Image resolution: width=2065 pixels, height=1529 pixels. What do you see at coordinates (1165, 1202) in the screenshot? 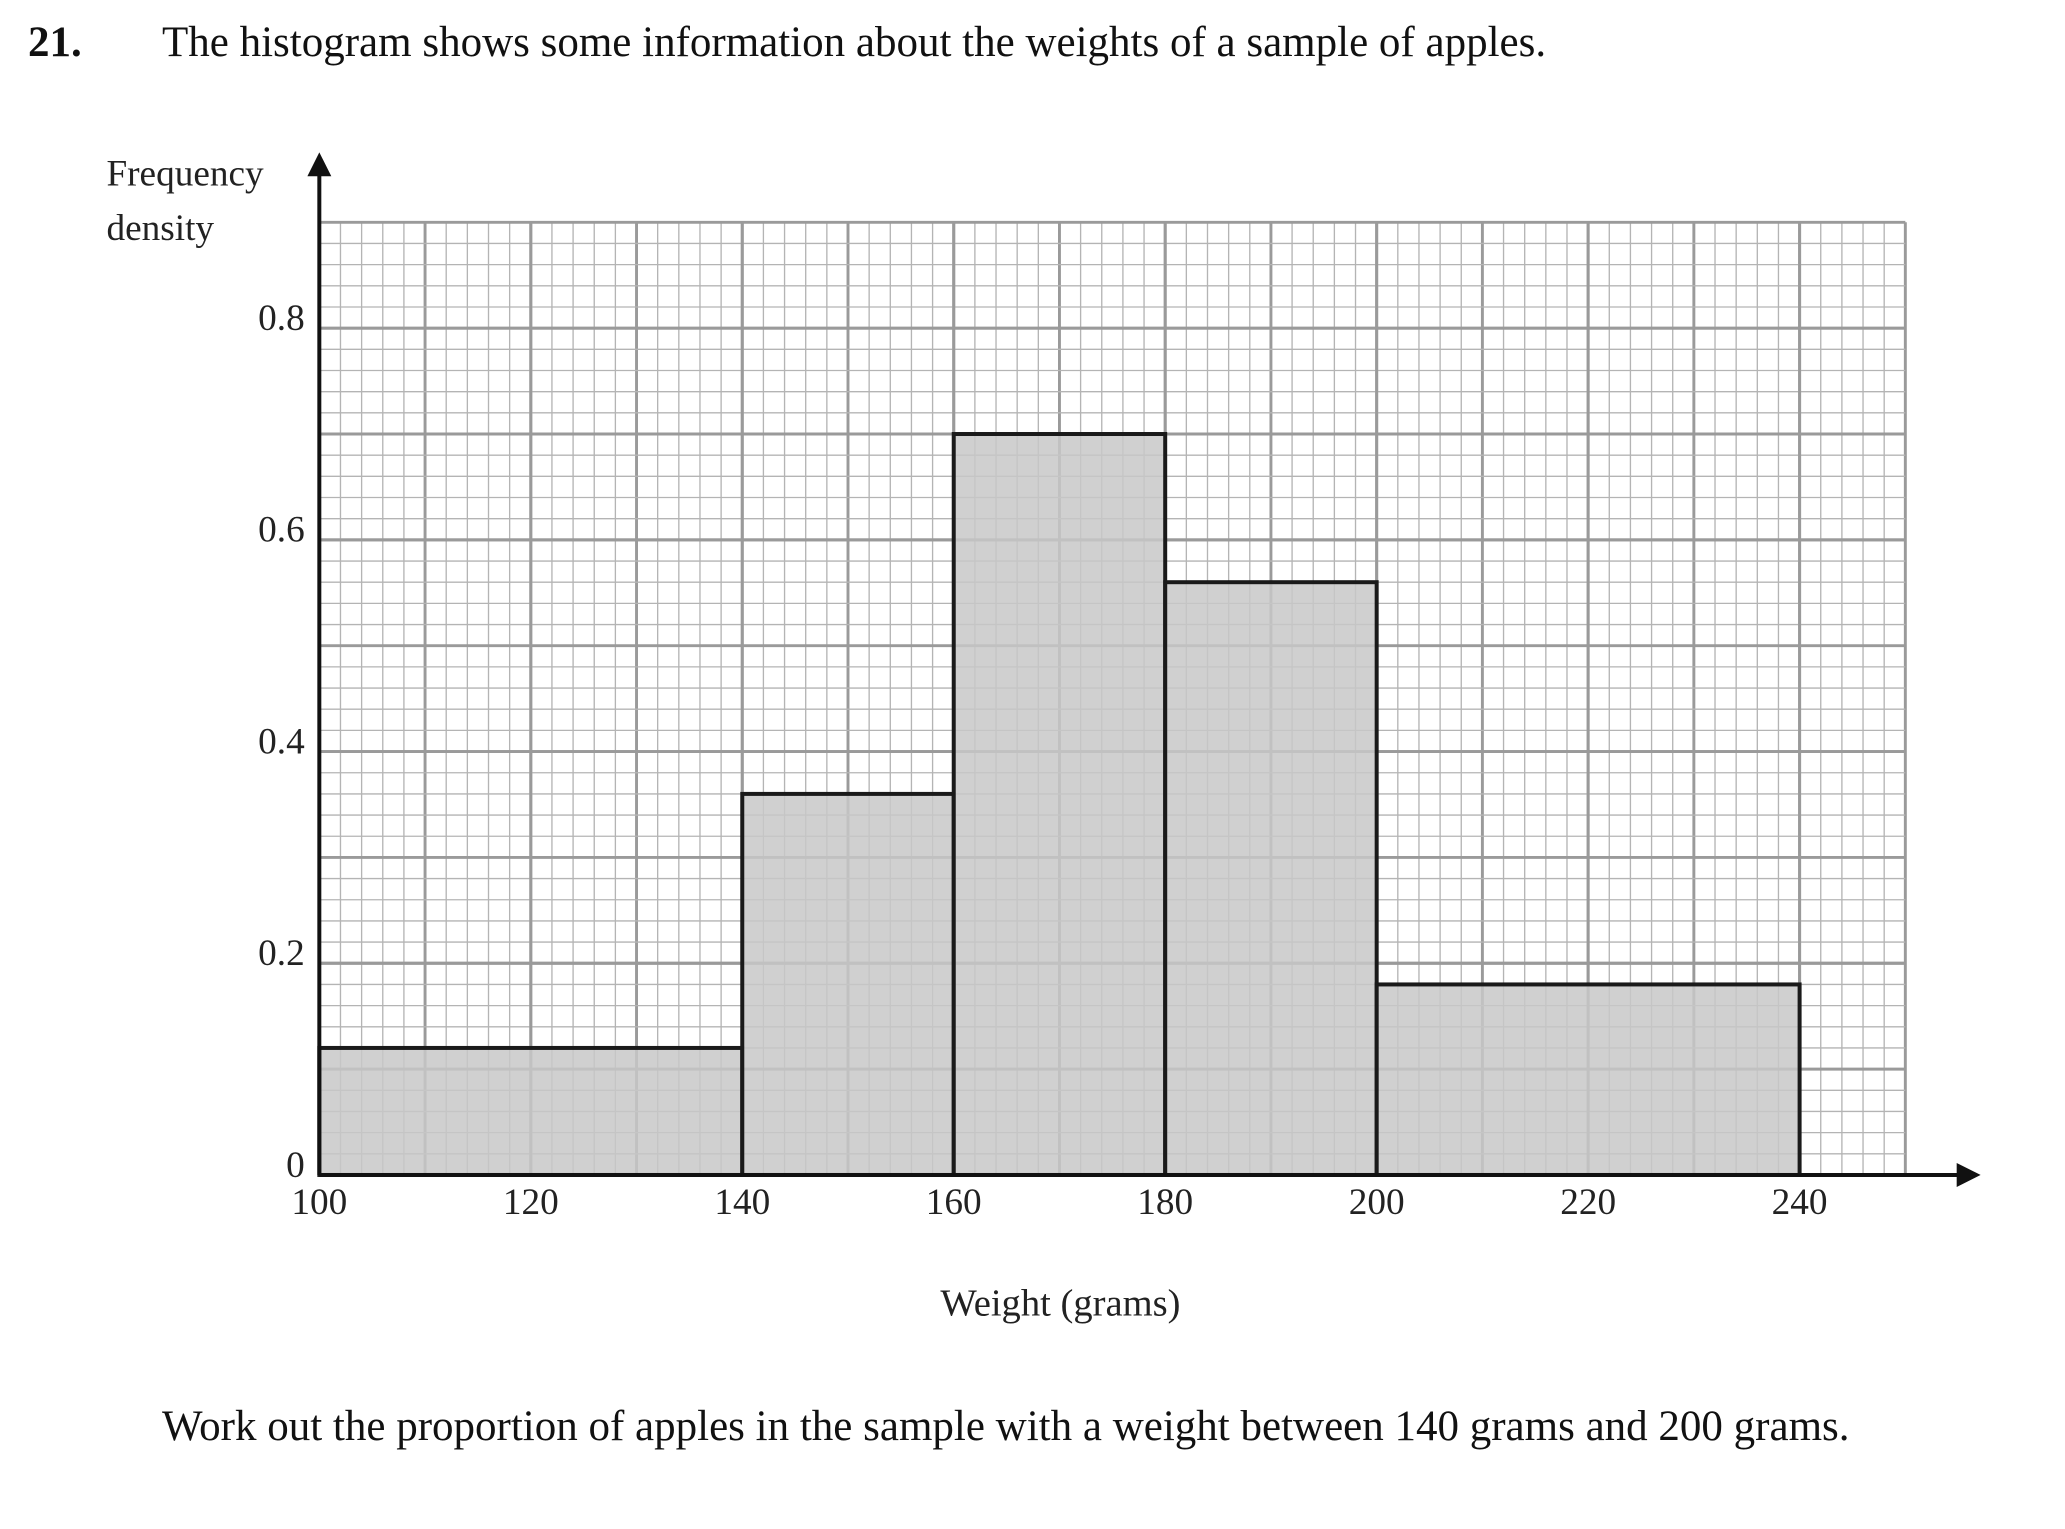
I see `x-tick-label: 180` at bounding box center [1165, 1202].